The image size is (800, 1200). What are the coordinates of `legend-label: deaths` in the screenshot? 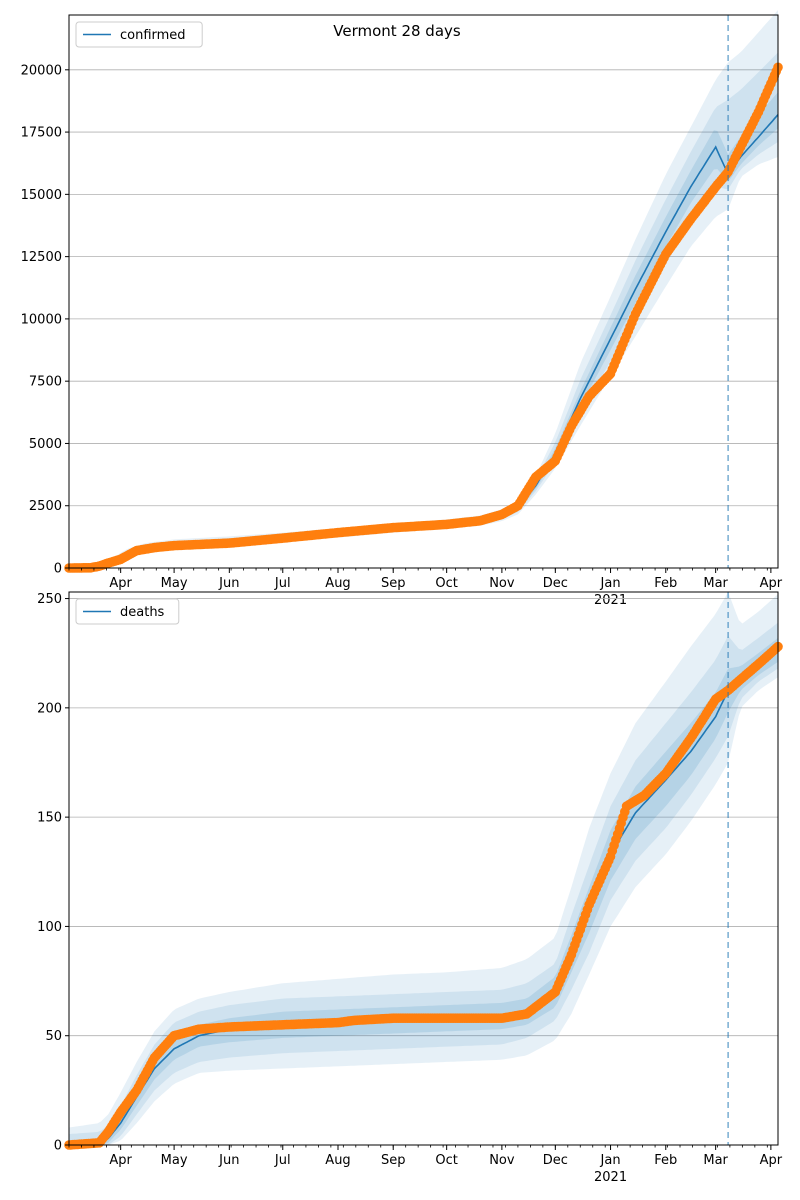 It's located at (142, 612).